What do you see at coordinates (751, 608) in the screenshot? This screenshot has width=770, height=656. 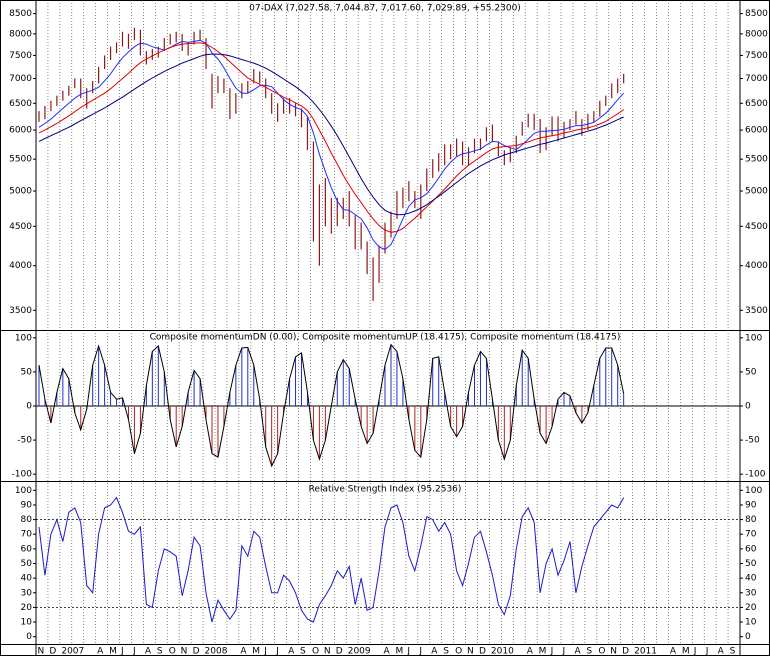 I see `y-tick-label-right: 20` at bounding box center [751, 608].